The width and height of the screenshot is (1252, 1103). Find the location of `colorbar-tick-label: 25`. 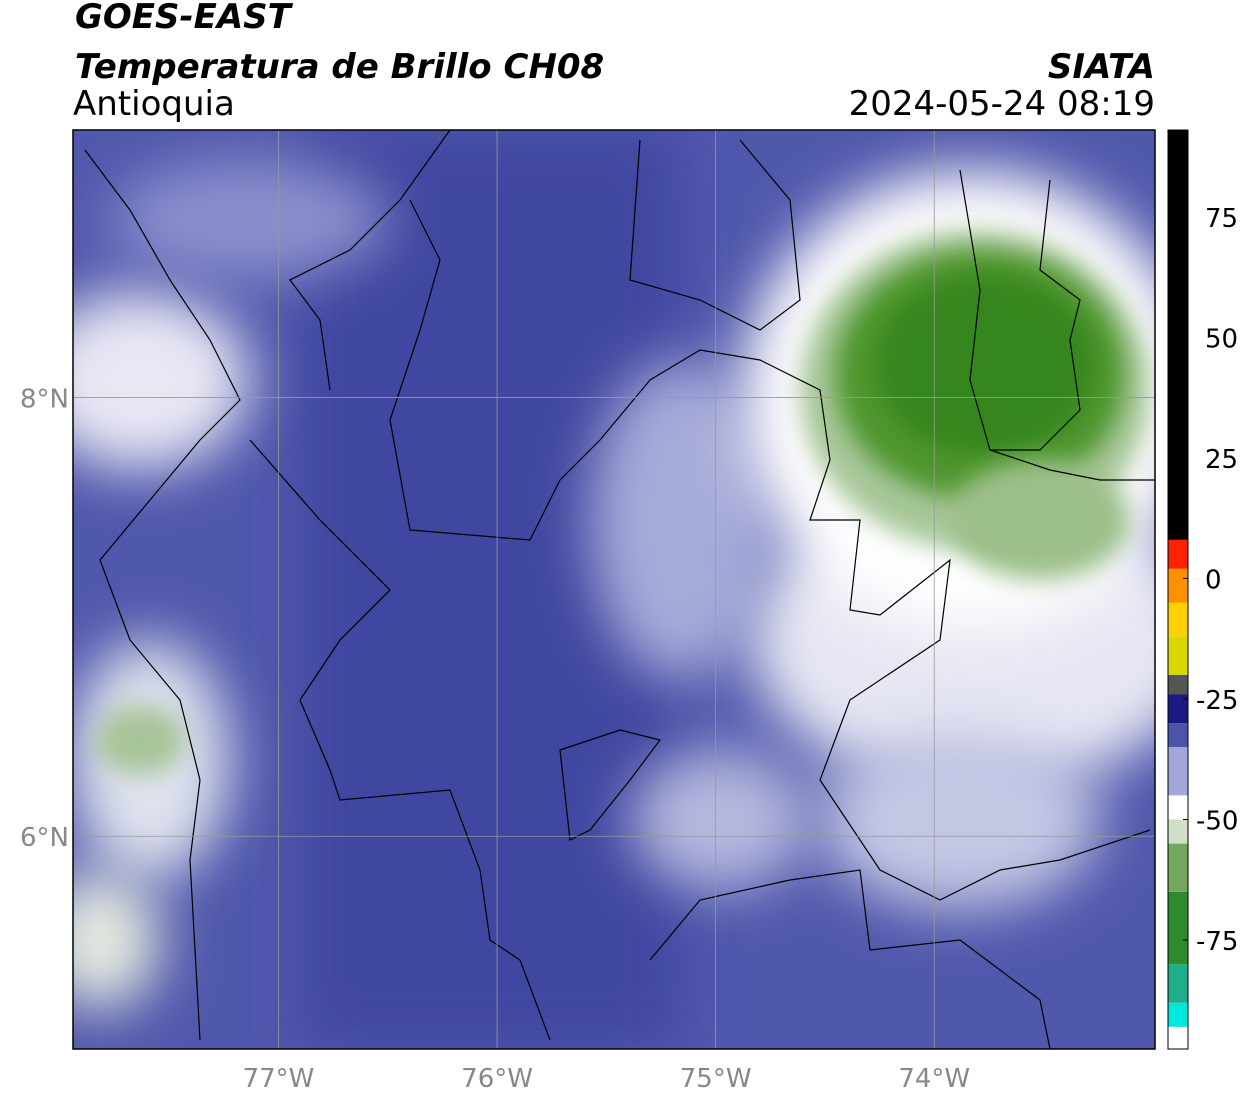

colorbar-tick-label: 25 is located at coordinates (1221, 460).